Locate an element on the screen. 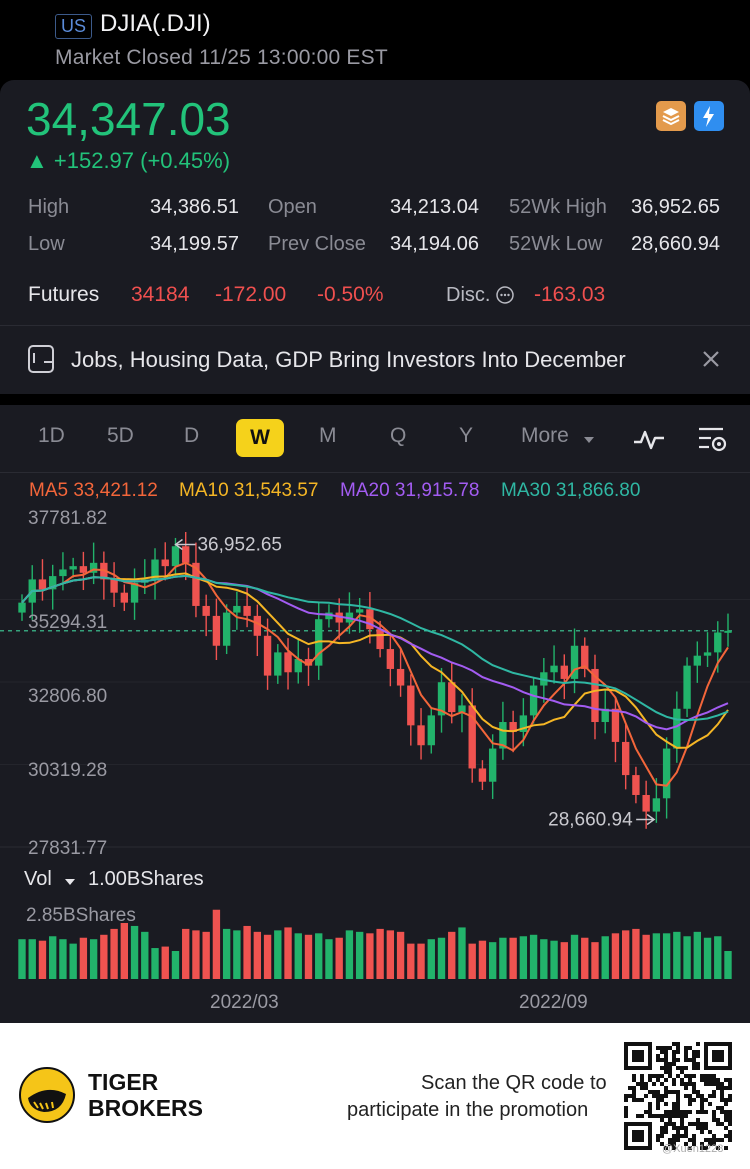 This screenshot has height=1169, width=750. wk52-high-value: 36,952.65 is located at coordinates (675, 207).